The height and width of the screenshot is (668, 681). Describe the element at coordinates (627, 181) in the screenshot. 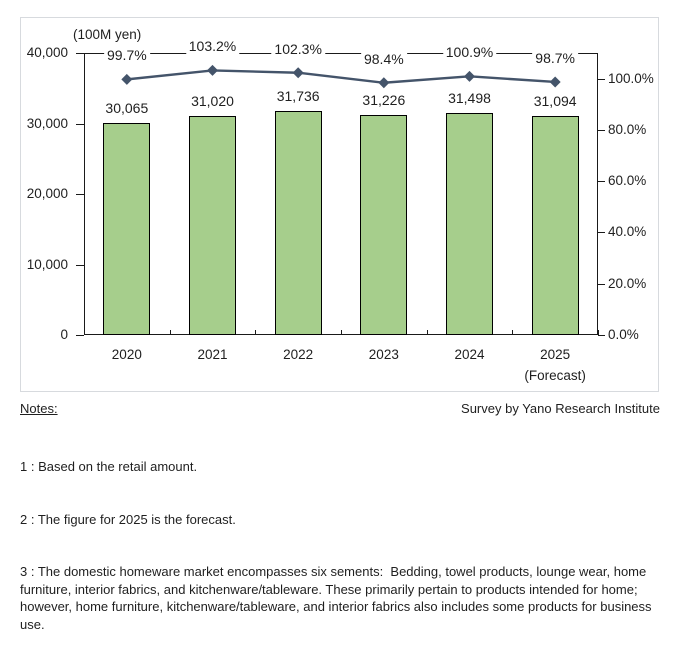

I see `right-axis-tick-label: 60.0%` at that location.